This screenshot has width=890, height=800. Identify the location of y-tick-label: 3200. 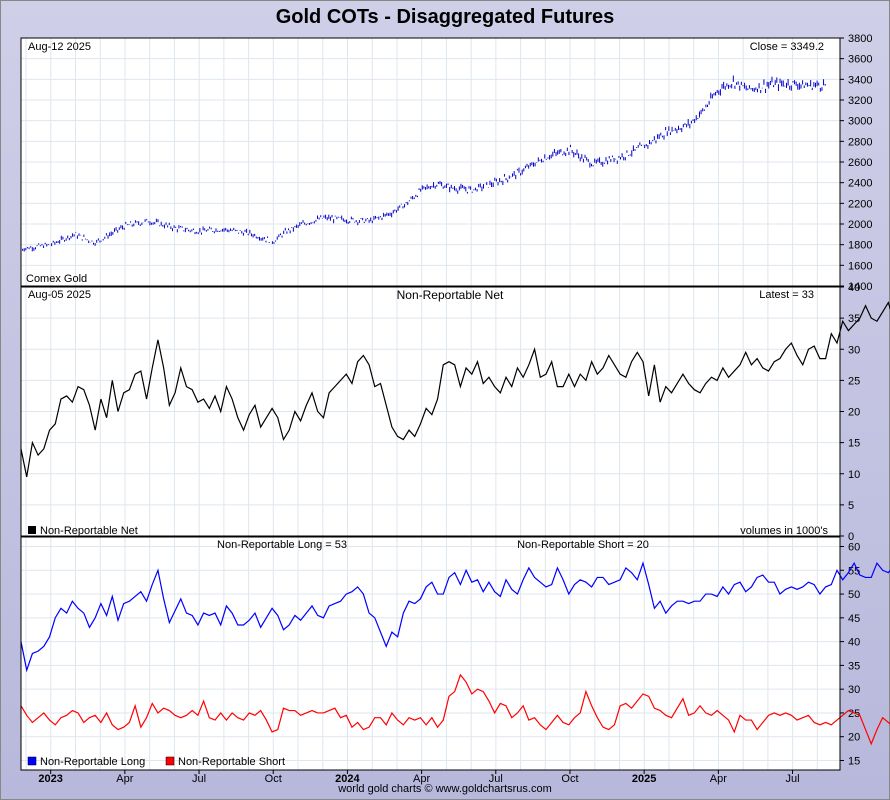
(860, 101).